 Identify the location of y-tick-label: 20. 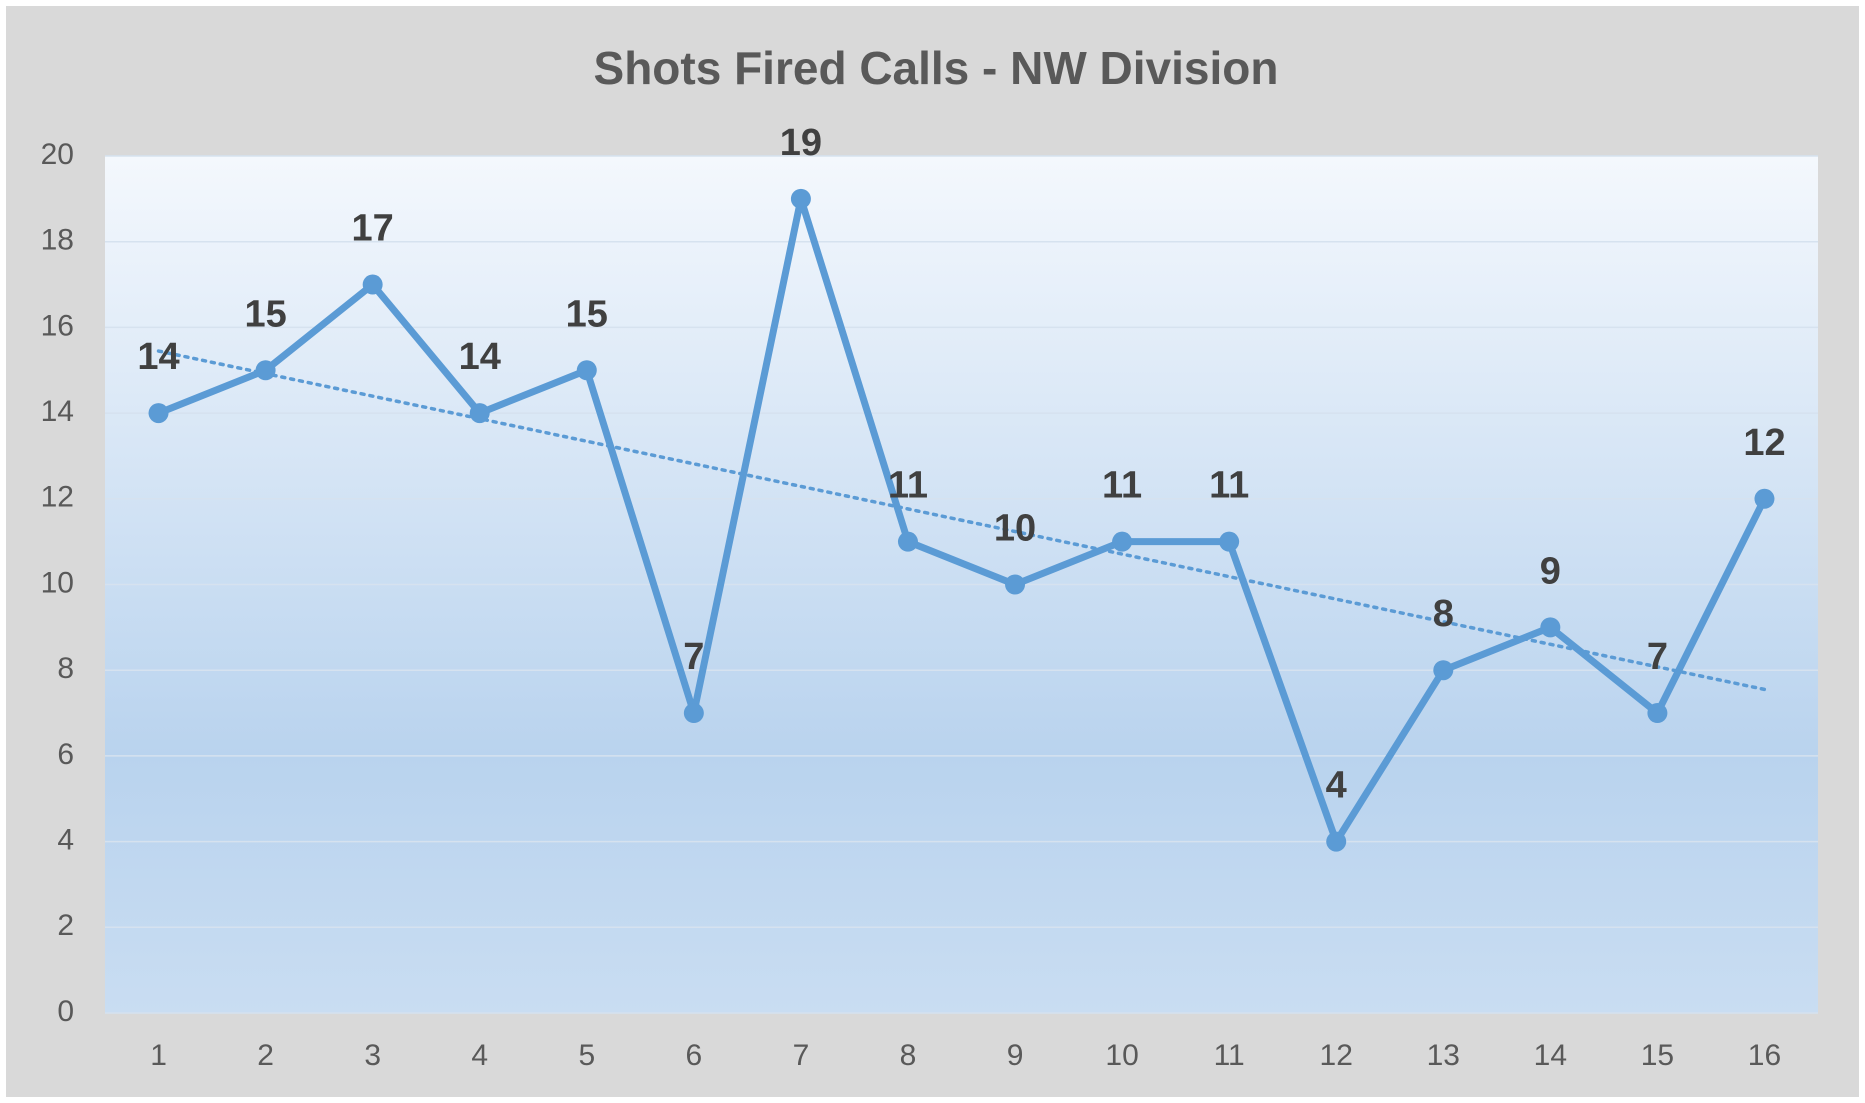
(57, 154).